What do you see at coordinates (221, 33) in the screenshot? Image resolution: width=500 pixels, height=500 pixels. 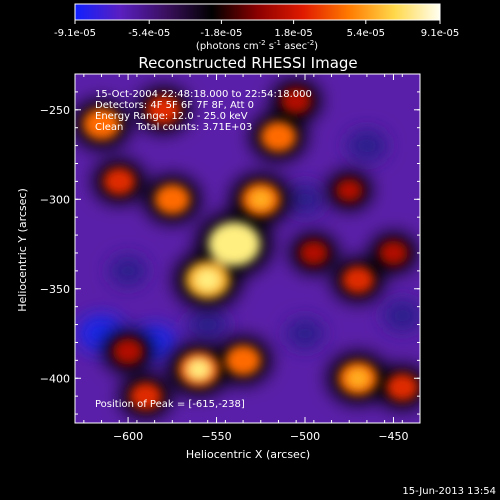 I see `colorbar-tick-label: -1.8e-05` at bounding box center [221, 33].